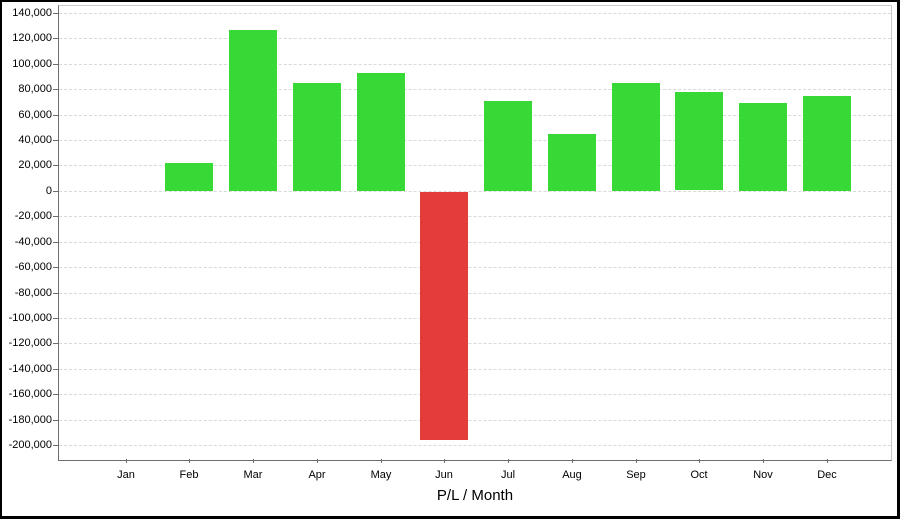  I want to click on bar-feb, so click(189, 177).